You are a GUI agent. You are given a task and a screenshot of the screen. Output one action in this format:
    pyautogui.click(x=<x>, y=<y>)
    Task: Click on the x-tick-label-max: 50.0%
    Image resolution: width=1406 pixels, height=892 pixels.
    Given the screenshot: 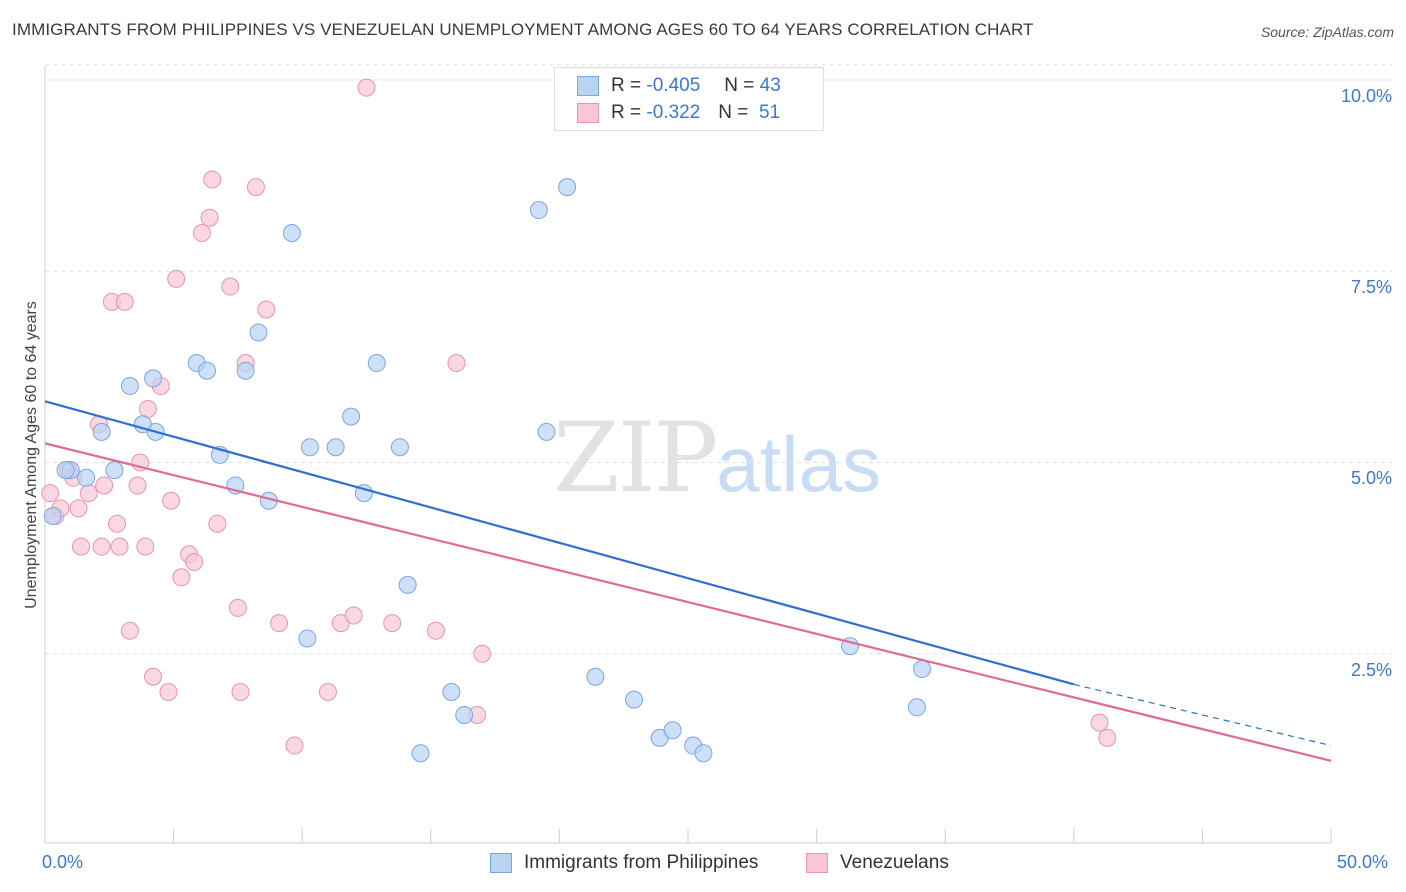 What is the action you would take?
    pyautogui.click(x=1363, y=862)
    